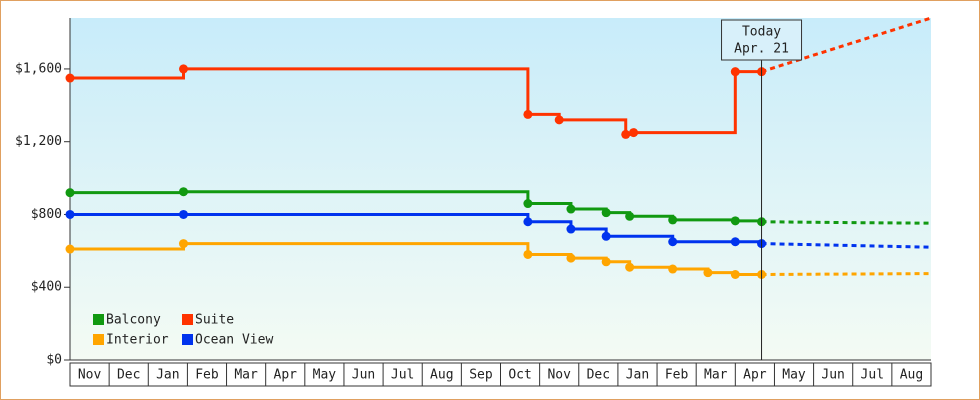  Describe the element at coordinates (214, 320) in the screenshot. I see `legend-label: Suite` at that location.